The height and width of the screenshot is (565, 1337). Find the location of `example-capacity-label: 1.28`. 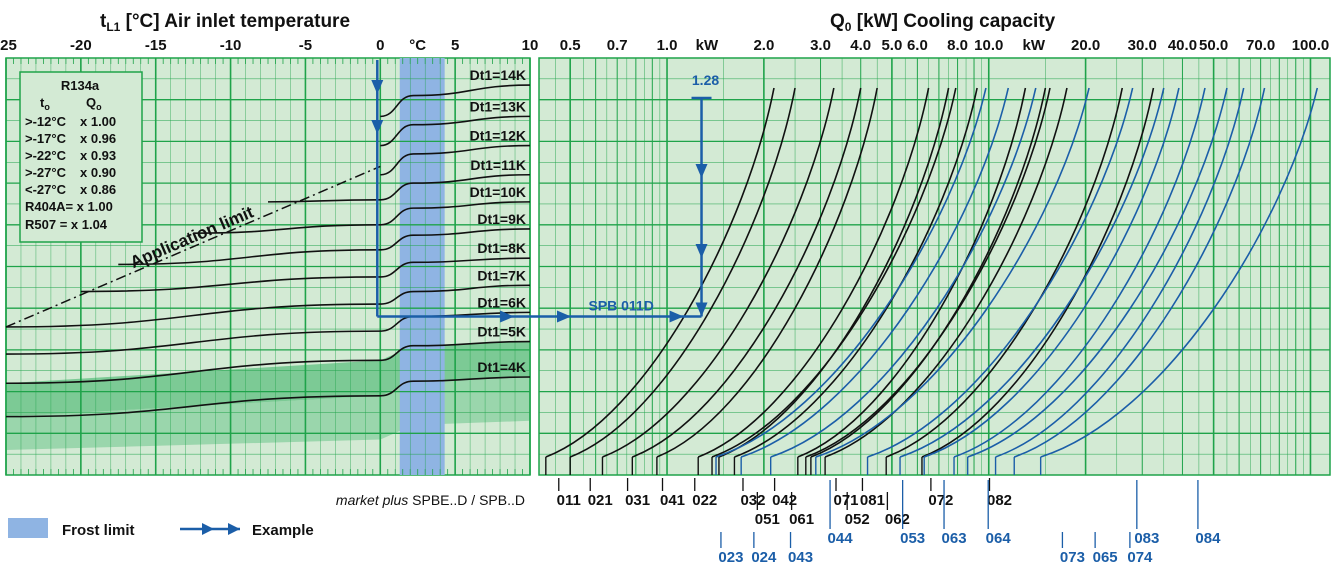

example-capacity-label: 1.28 is located at coordinates (705, 80).